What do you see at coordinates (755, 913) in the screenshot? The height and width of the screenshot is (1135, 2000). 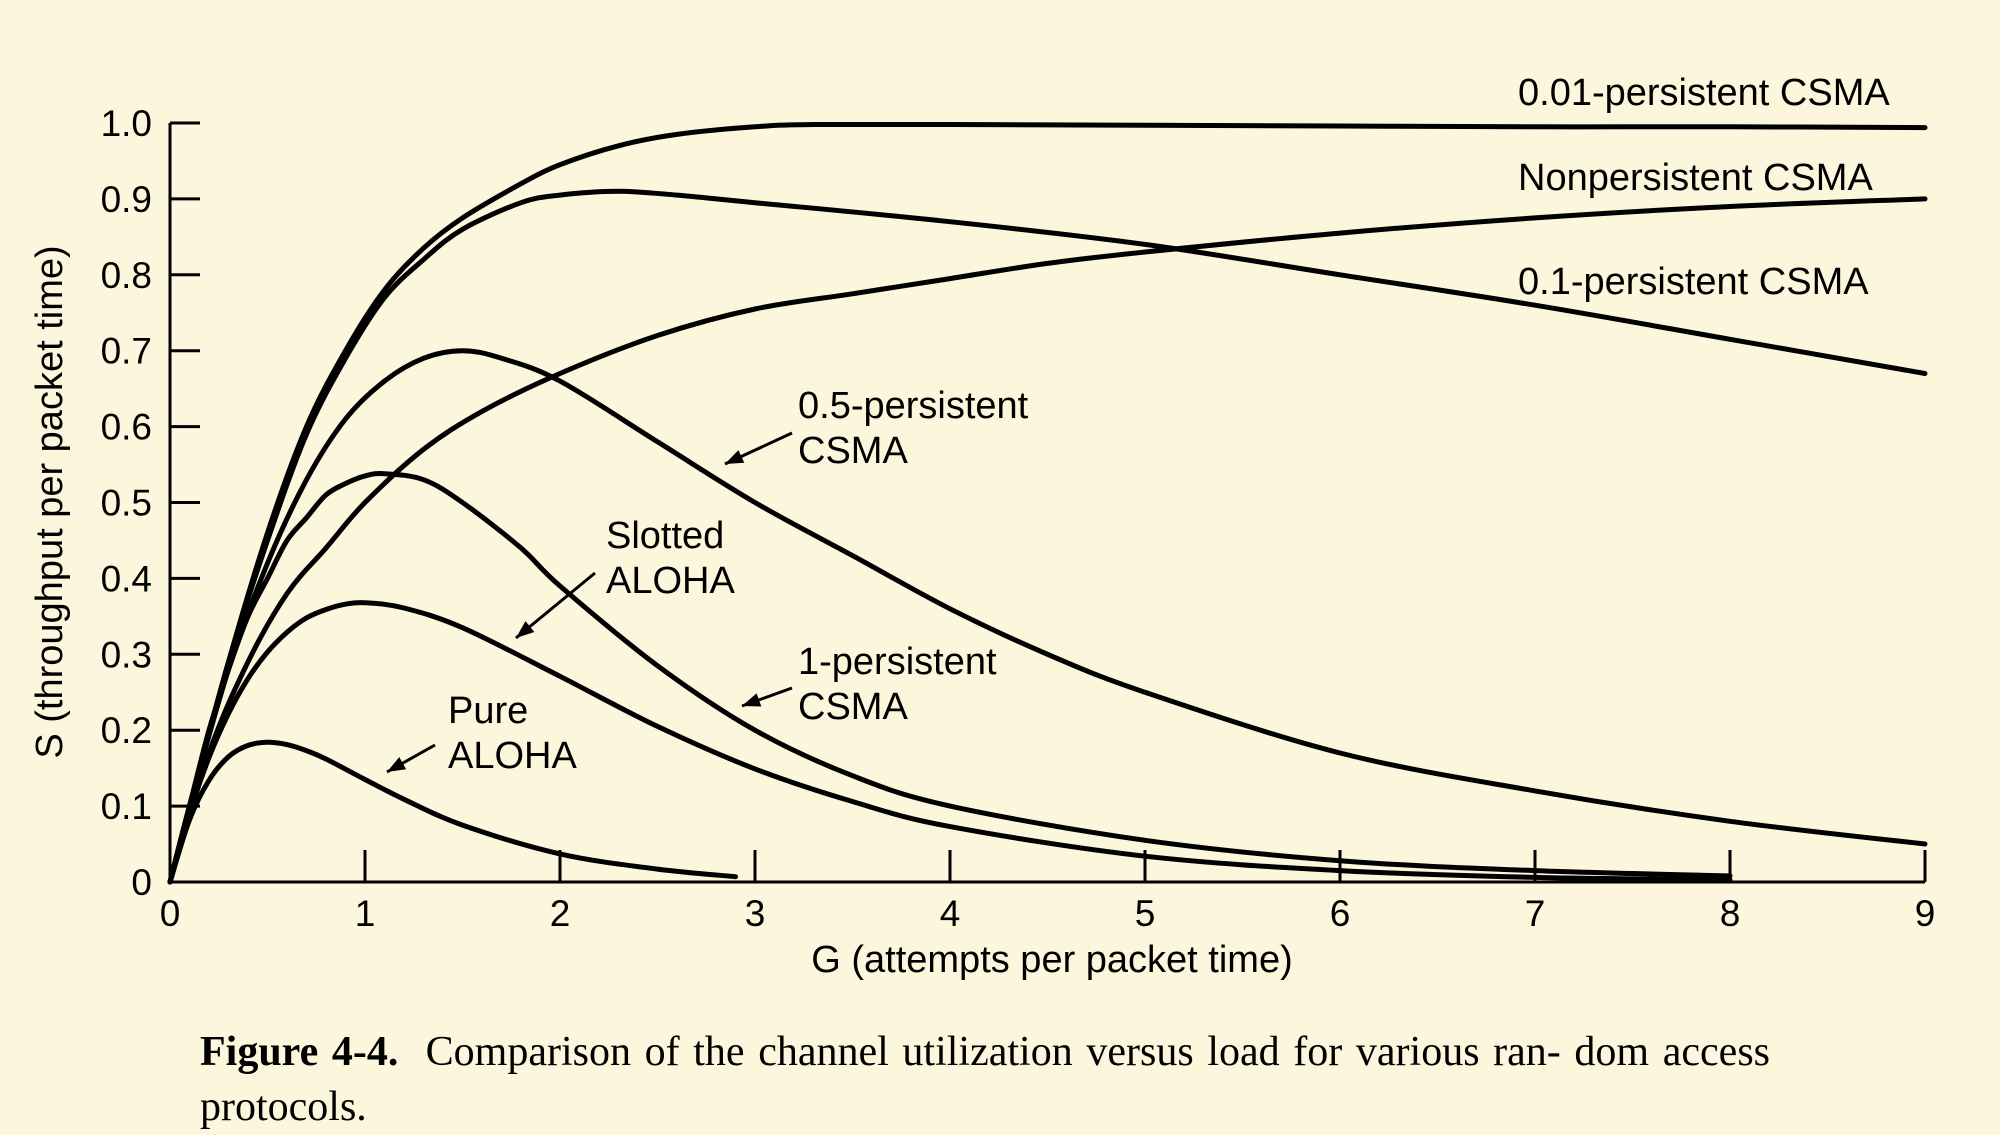 I see `x-tick-label: 3` at bounding box center [755, 913].